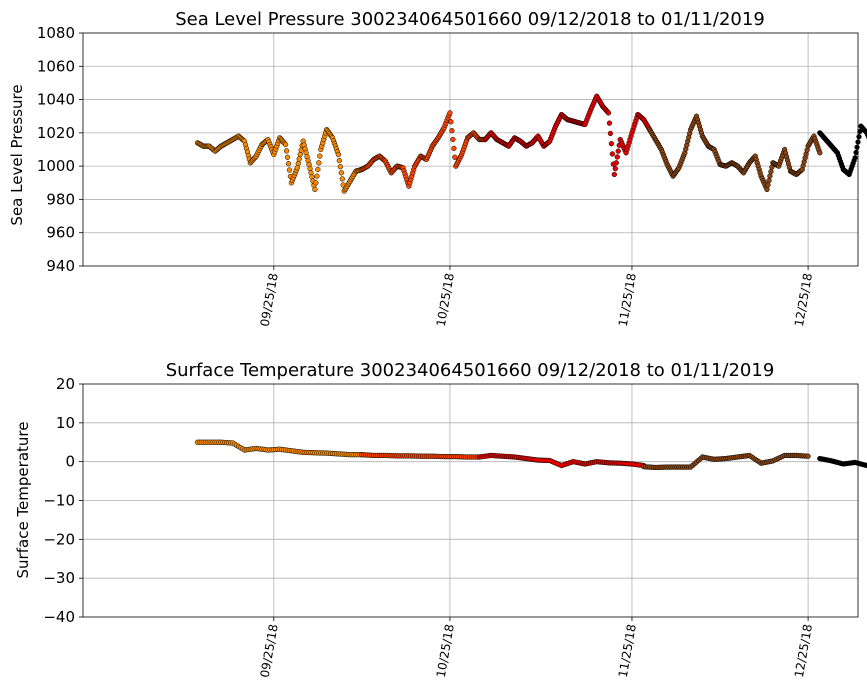  Describe the element at coordinates (56, 100) in the screenshot. I see `pressure-ytick-label: 1040` at that location.